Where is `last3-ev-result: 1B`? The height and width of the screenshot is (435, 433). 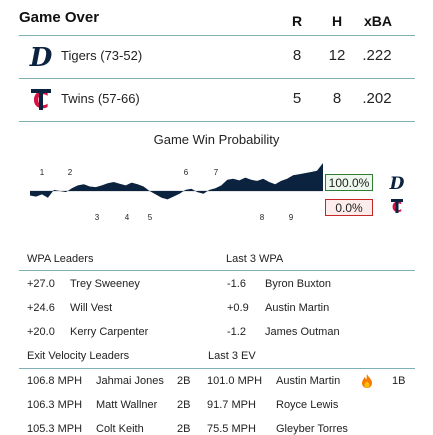 last3-ev-result: 1B is located at coordinates (399, 381).